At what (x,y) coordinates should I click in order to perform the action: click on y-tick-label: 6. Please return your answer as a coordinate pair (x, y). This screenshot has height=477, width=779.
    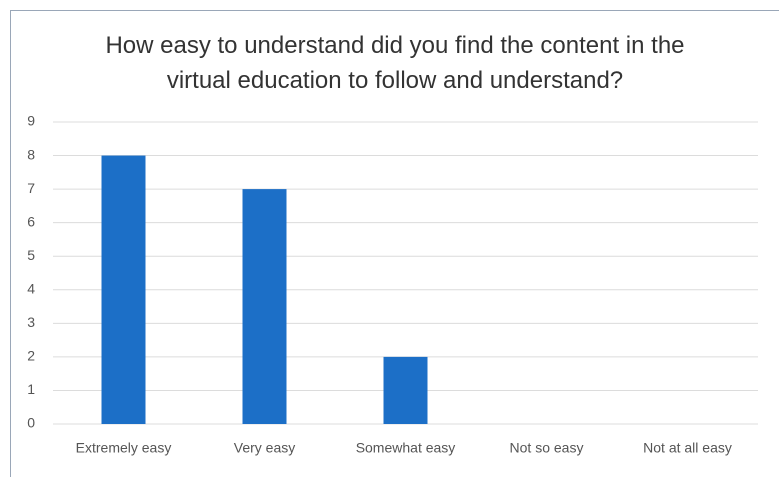
    Looking at the image, I should click on (31, 221).